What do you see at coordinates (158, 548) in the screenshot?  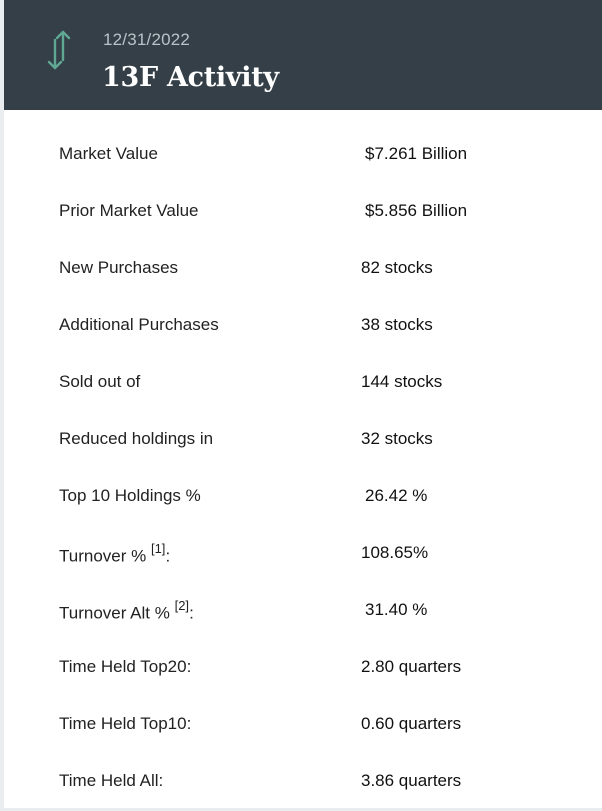 I see `footnote-link-1: [1]` at bounding box center [158, 548].